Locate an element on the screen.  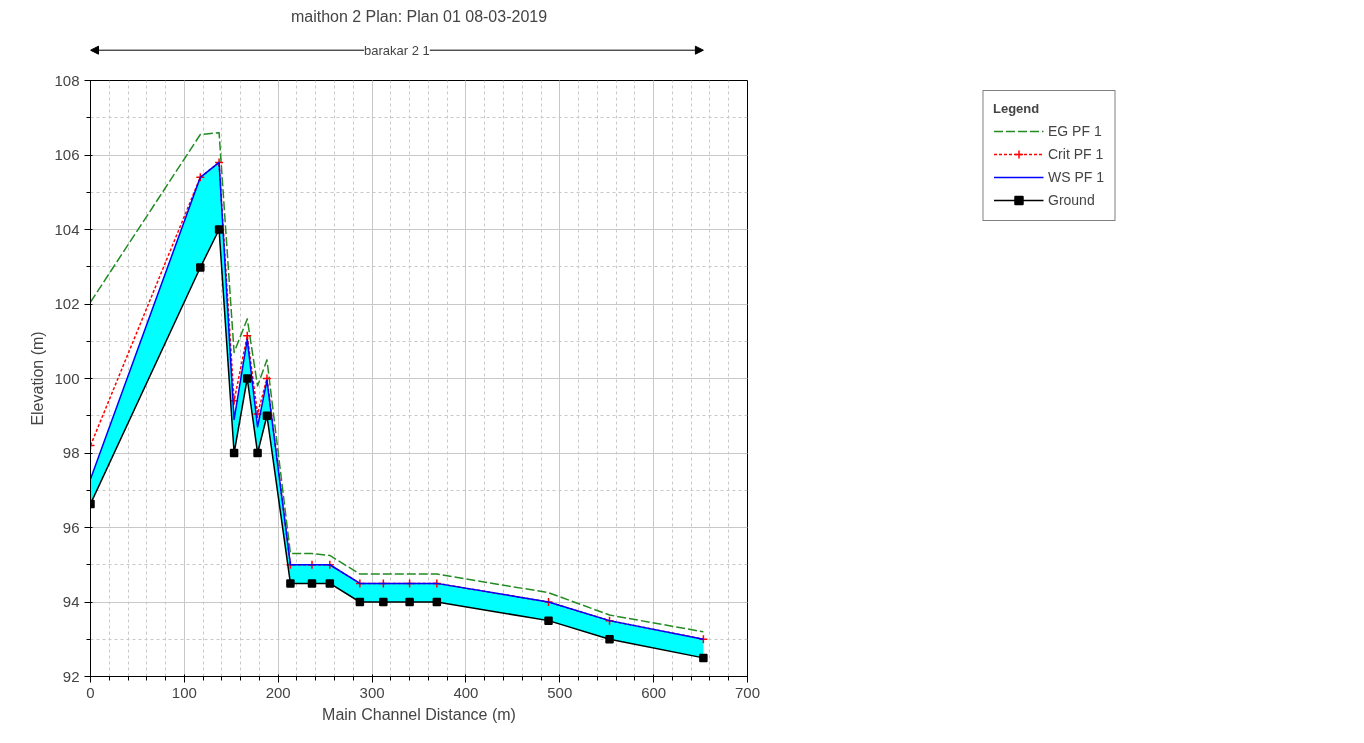
x-tick-label: 400 is located at coordinates (466, 692).